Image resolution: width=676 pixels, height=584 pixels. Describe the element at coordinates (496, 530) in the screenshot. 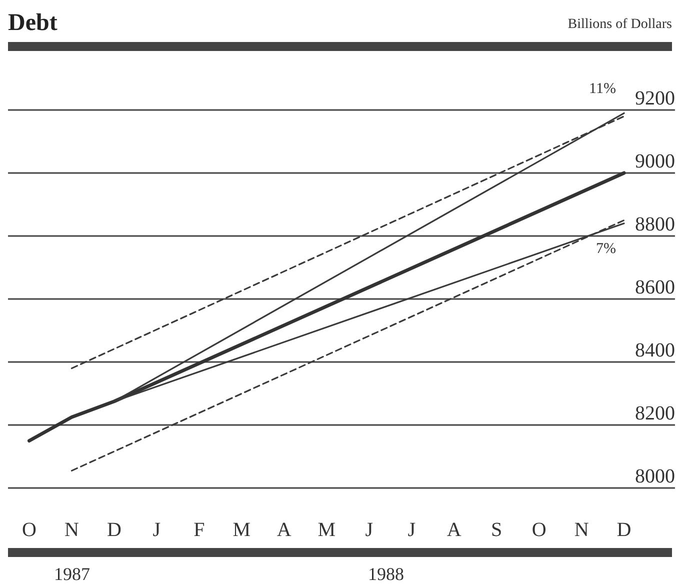

I see `x-tick-label: S` at that location.